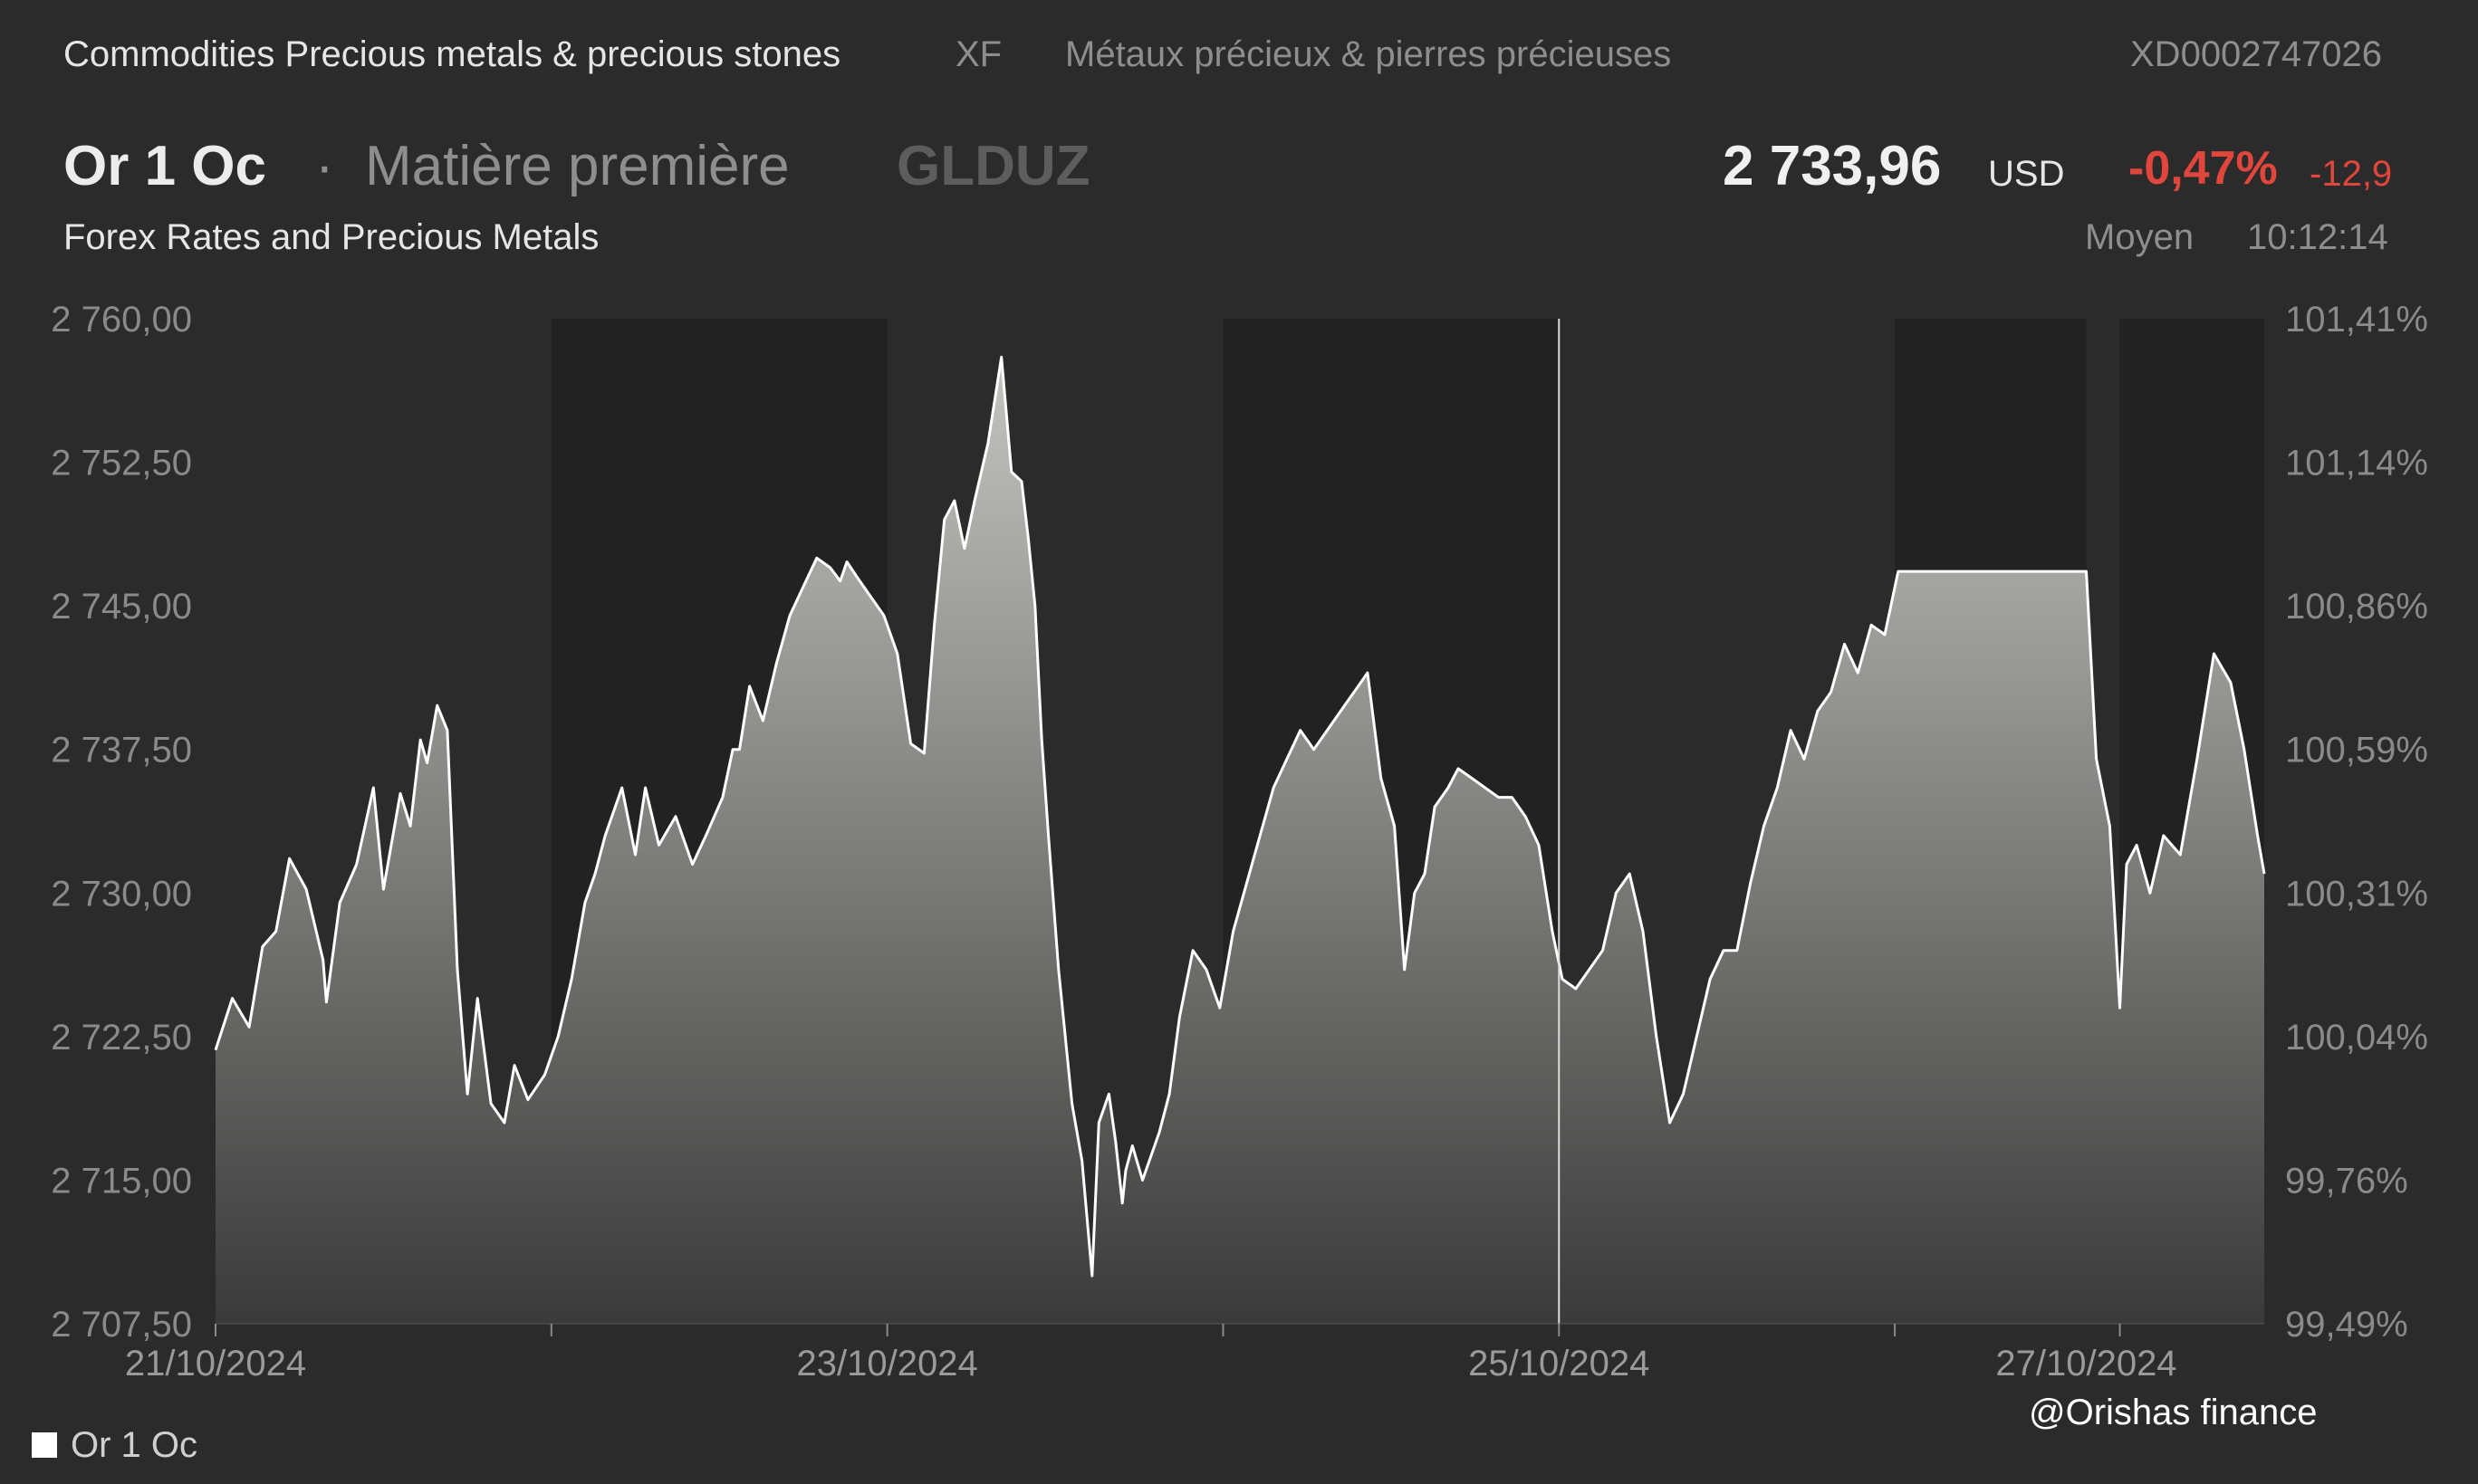 This screenshot has width=2478, height=1484. What do you see at coordinates (2356, 320) in the screenshot?
I see `y2-tick-label: 101,41%` at bounding box center [2356, 320].